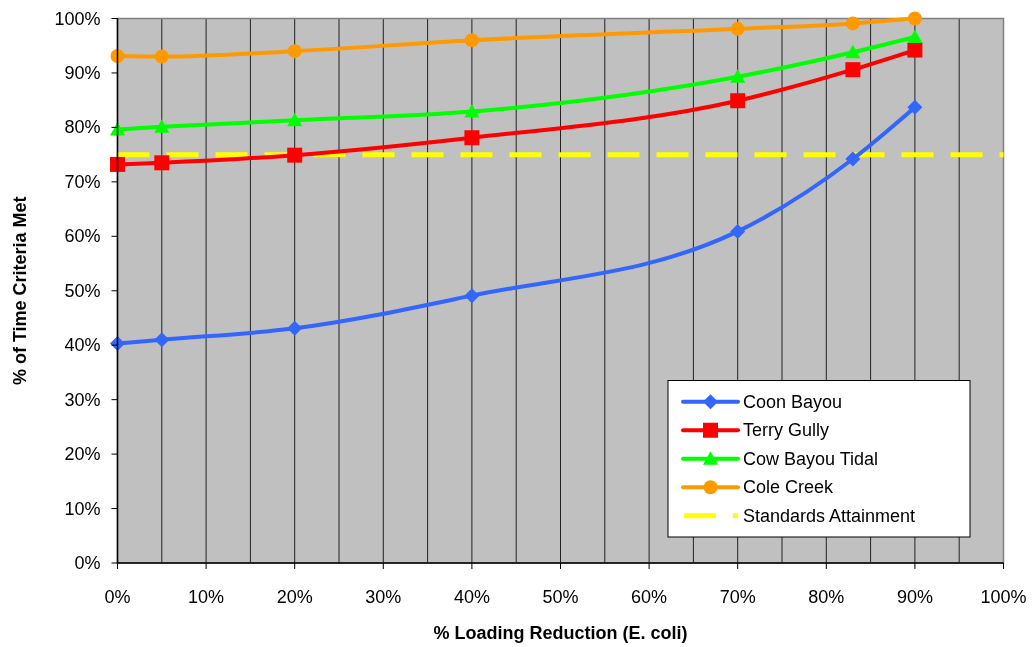 The height and width of the screenshot is (647, 1036). I want to click on y-tick-label: 0%, so click(87, 563).